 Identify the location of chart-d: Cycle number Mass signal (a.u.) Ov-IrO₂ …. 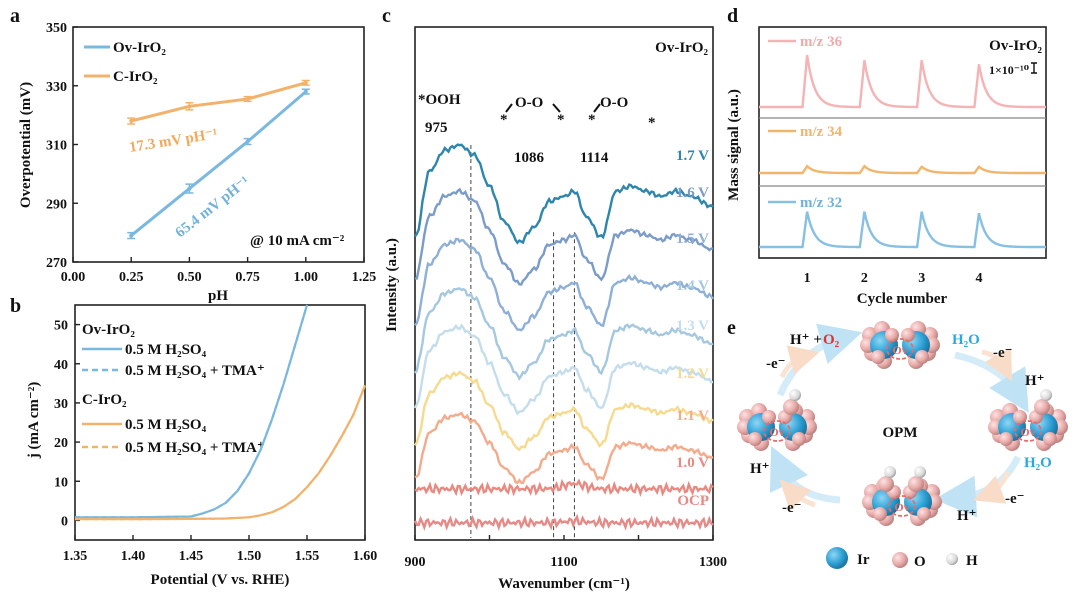
(886, 166).